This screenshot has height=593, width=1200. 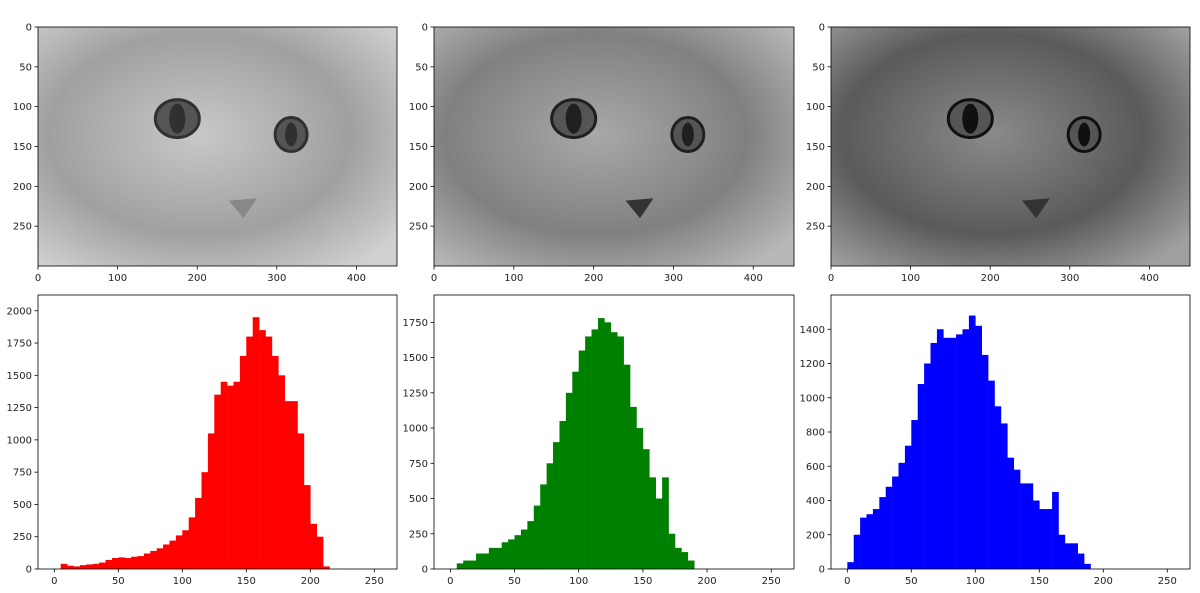 What do you see at coordinates (19, 376) in the screenshot?
I see `histogram-ytick-label: 1500` at bounding box center [19, 376].